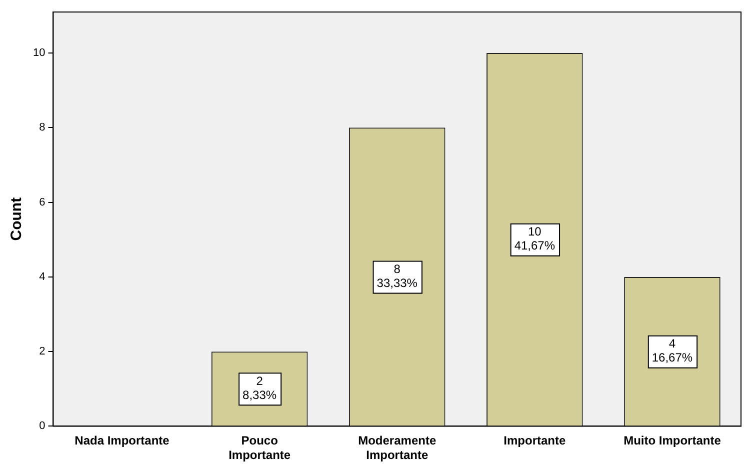  Describe the element at coordinates (673, 441) in the screenshot. I see `x-tick-label: Muito Importante` at that location.